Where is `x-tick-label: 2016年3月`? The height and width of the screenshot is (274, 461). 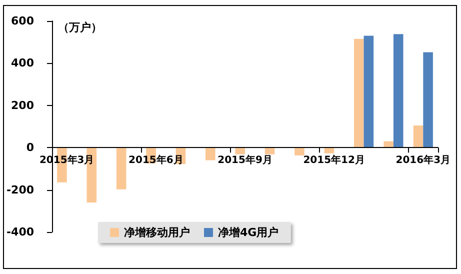
x-tick-label: 2016年3月 is located at coordinates (423, 160).